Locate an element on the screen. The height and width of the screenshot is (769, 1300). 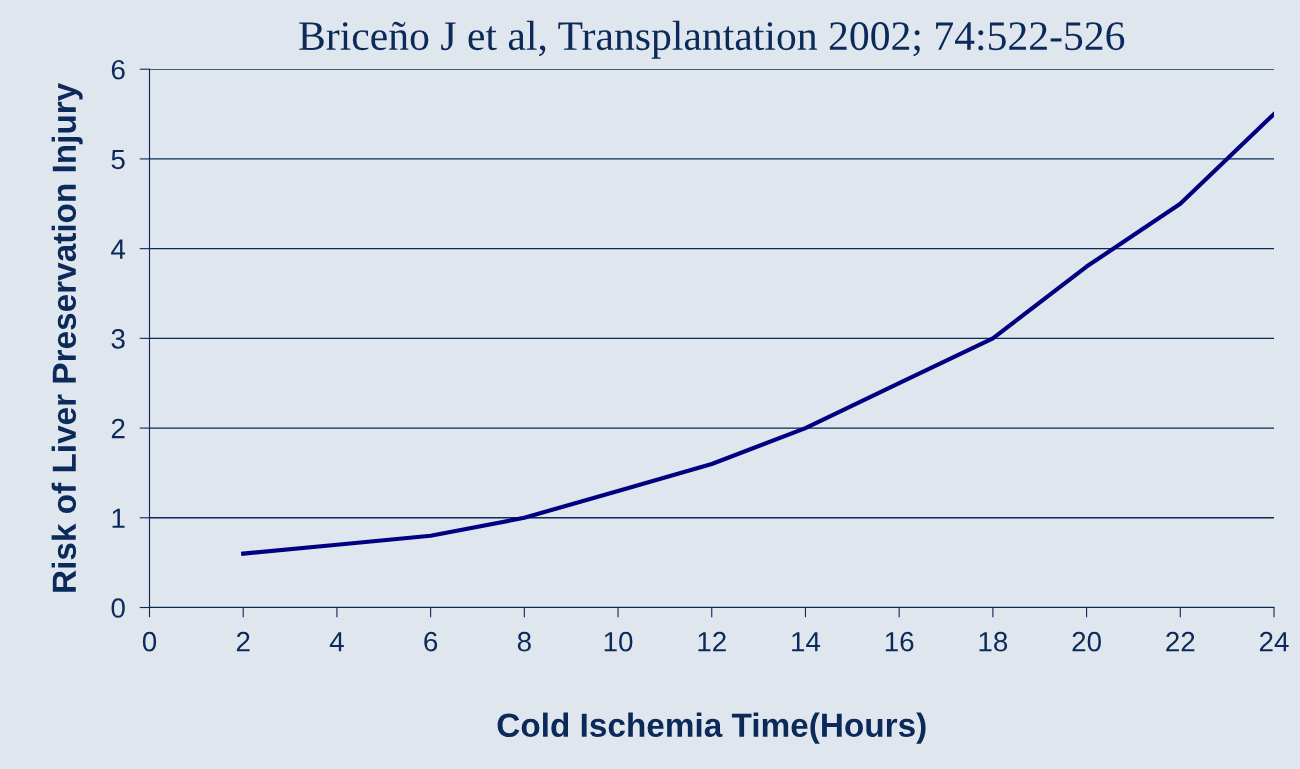
x-tick-label: 12 is located at coordinates (712, 641).